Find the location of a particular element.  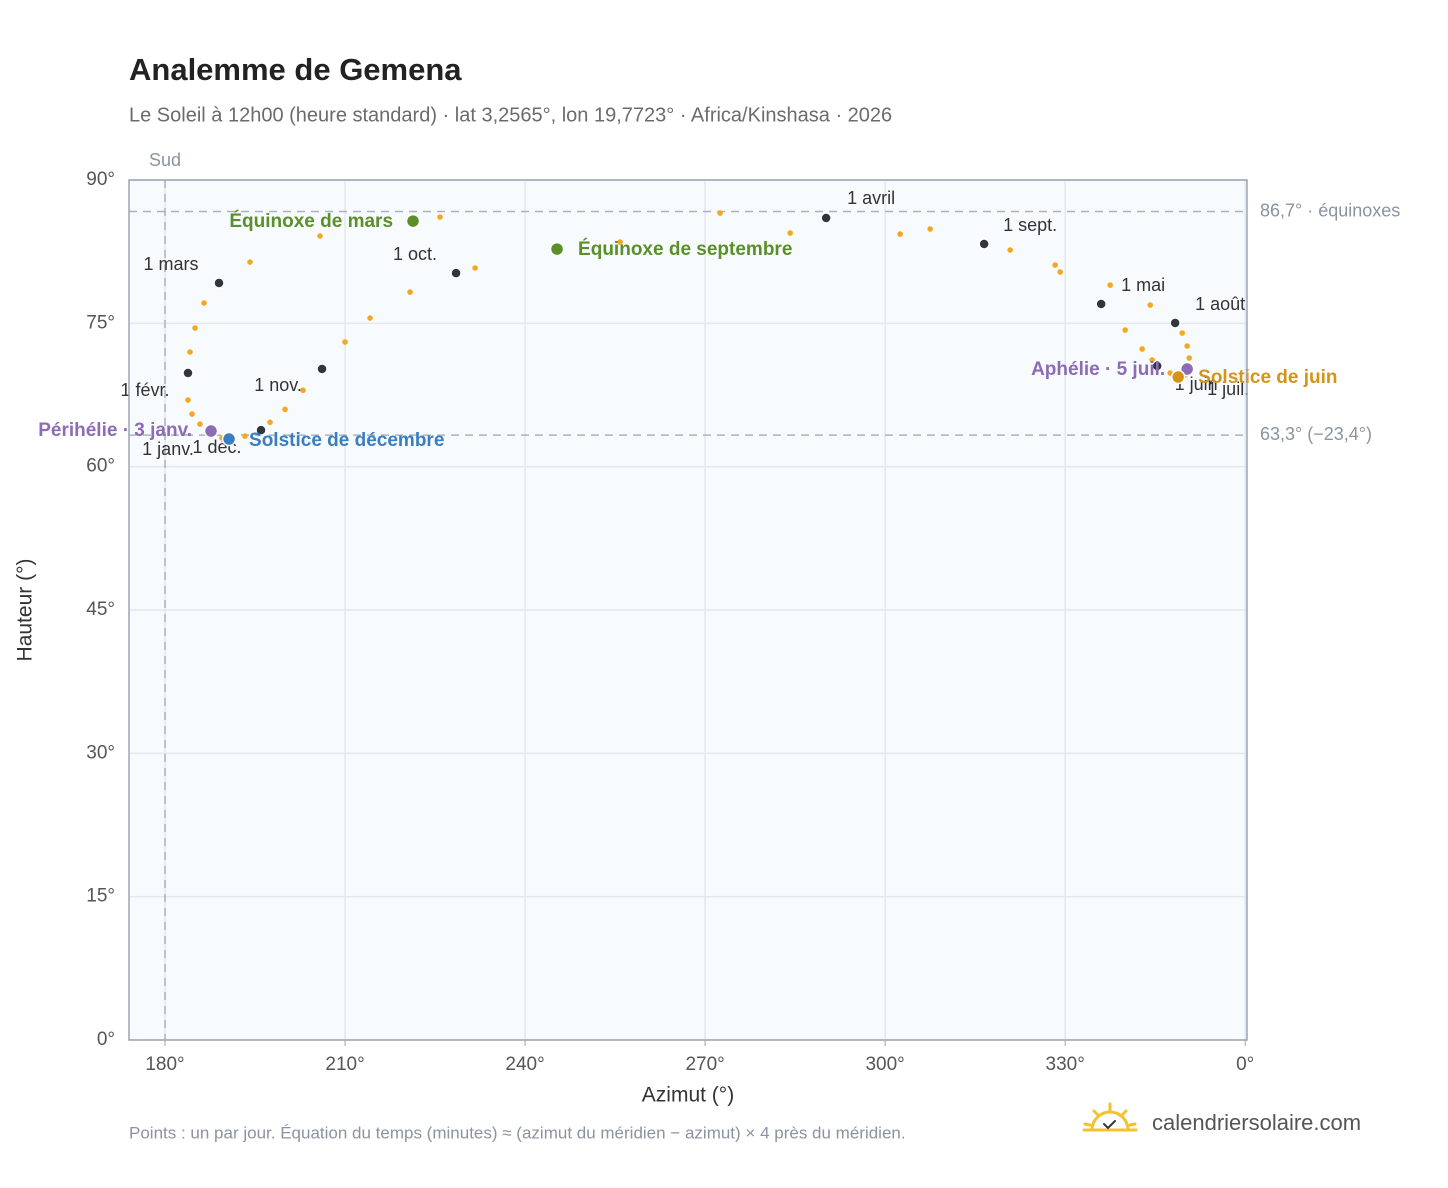

y-tick-label: 90° is located at coordinates (100, 179).